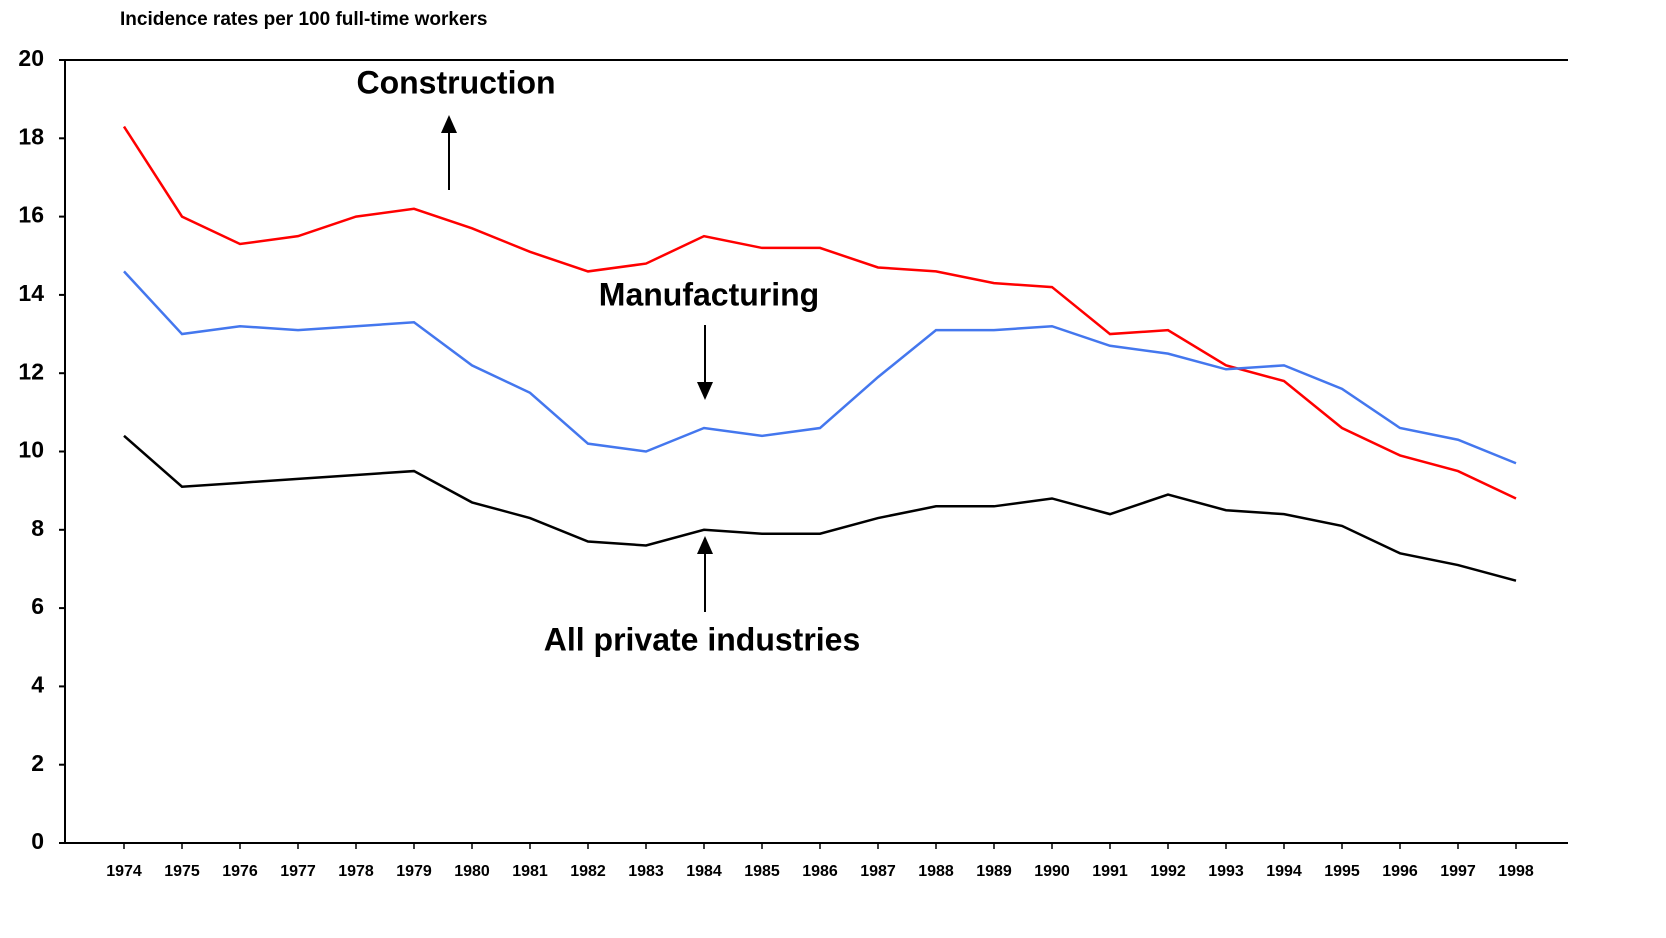 The image size is (1666, 938). Describe the element at coordinates (124, 871) in the screenshot. I see `x-tick-label: 1974` at that location.